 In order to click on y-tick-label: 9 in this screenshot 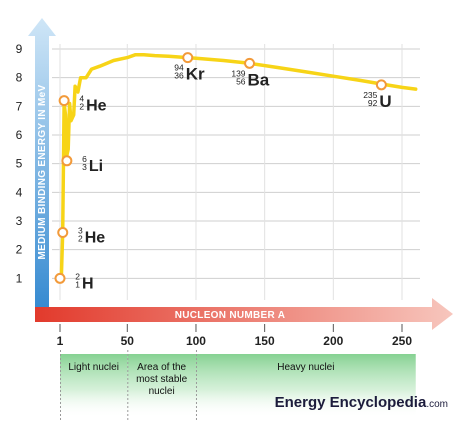, I will do `click(19, 49)`.